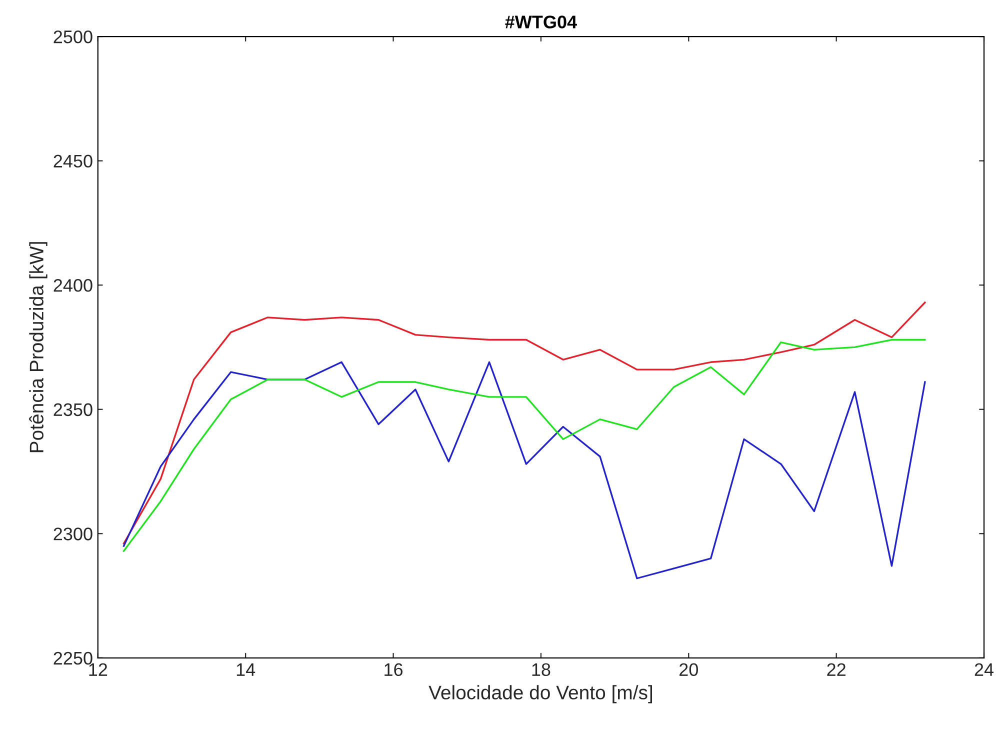  Describe the element at coordinates (984, 669) in the screenshot. I see `x-tick-label: 24` at that location.